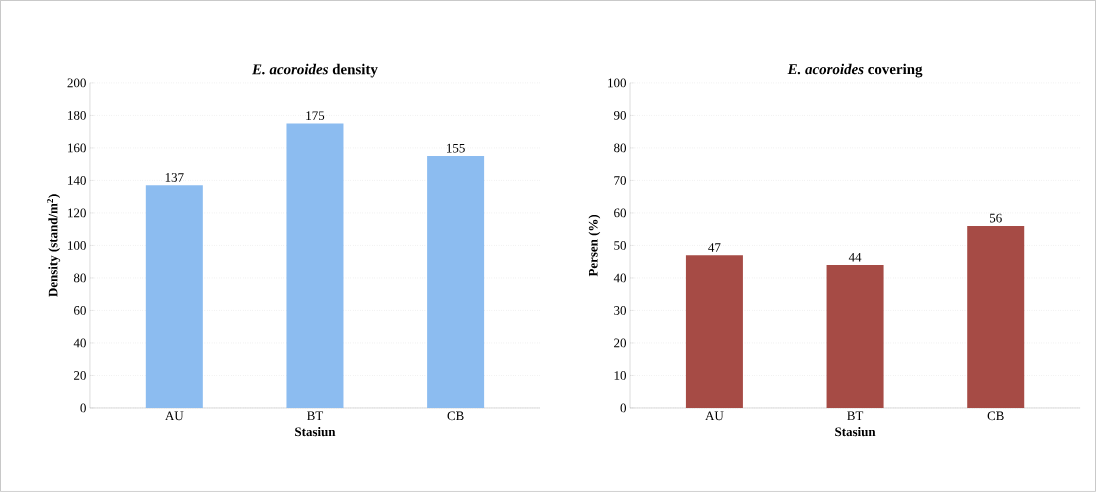  Describe the element at coordinates (620, 375) in the screenshot. I see `y-tick-label: 10` at that location.